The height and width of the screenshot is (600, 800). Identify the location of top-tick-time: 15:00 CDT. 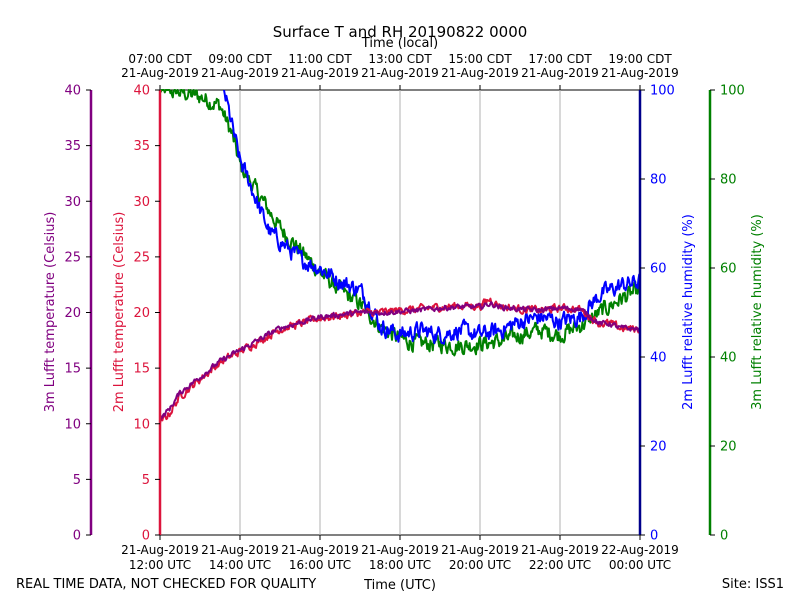
(480, 59).